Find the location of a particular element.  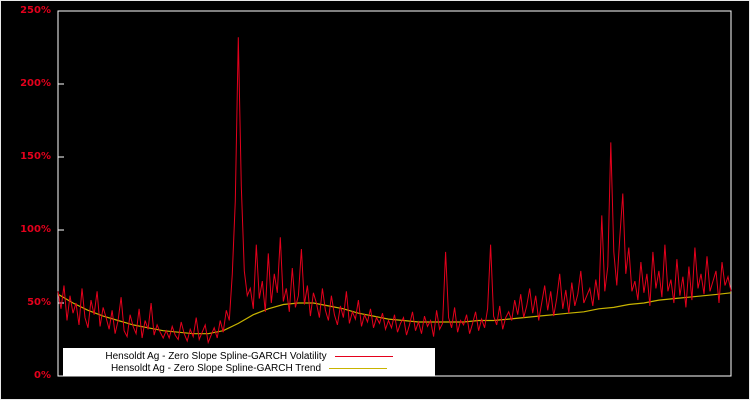

y-tick-label: 0% is located at coordinates (42, 375).